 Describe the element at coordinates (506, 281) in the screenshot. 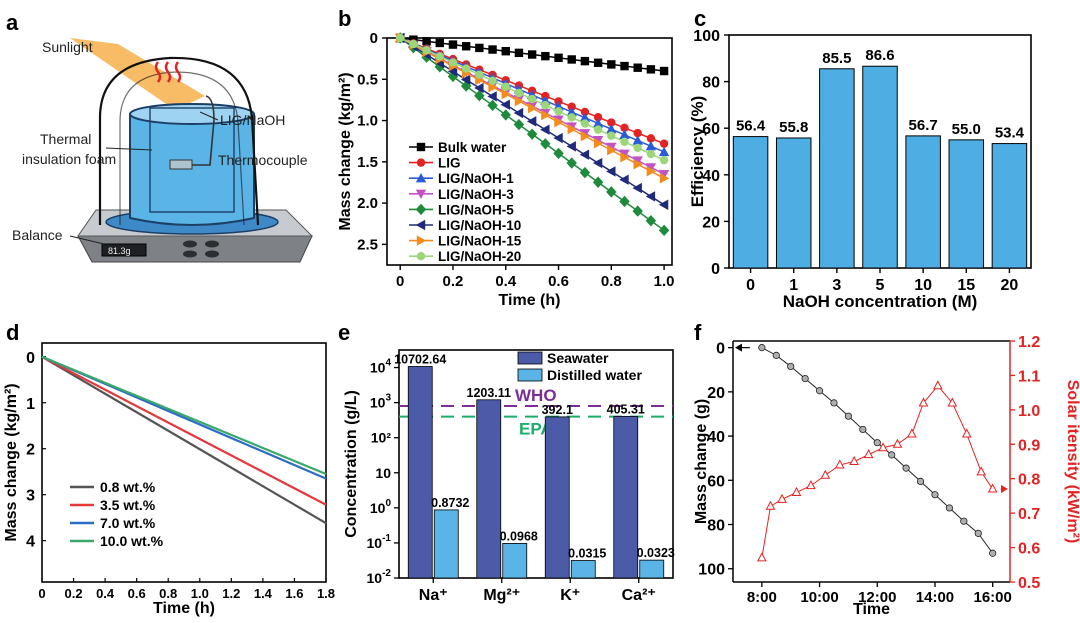

I see `x-tick-label: 0.4` at that location.